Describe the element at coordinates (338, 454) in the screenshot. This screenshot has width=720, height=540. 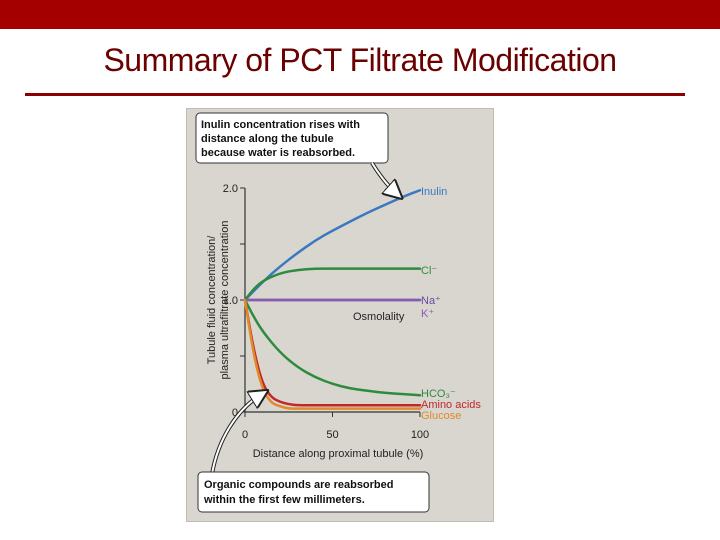
I see `x-axis-label: Distance along proximal tubule (%)` at that location.